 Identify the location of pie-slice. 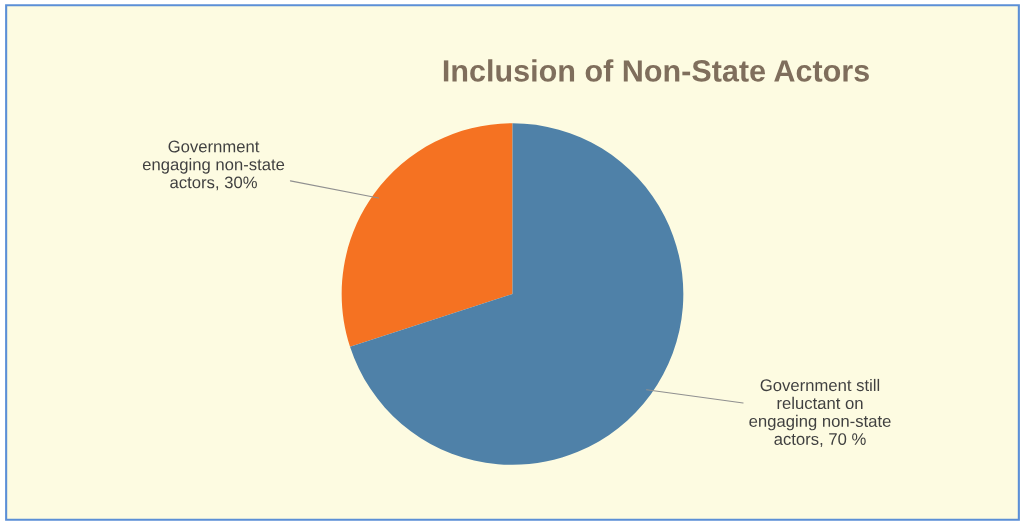
(427, 235).